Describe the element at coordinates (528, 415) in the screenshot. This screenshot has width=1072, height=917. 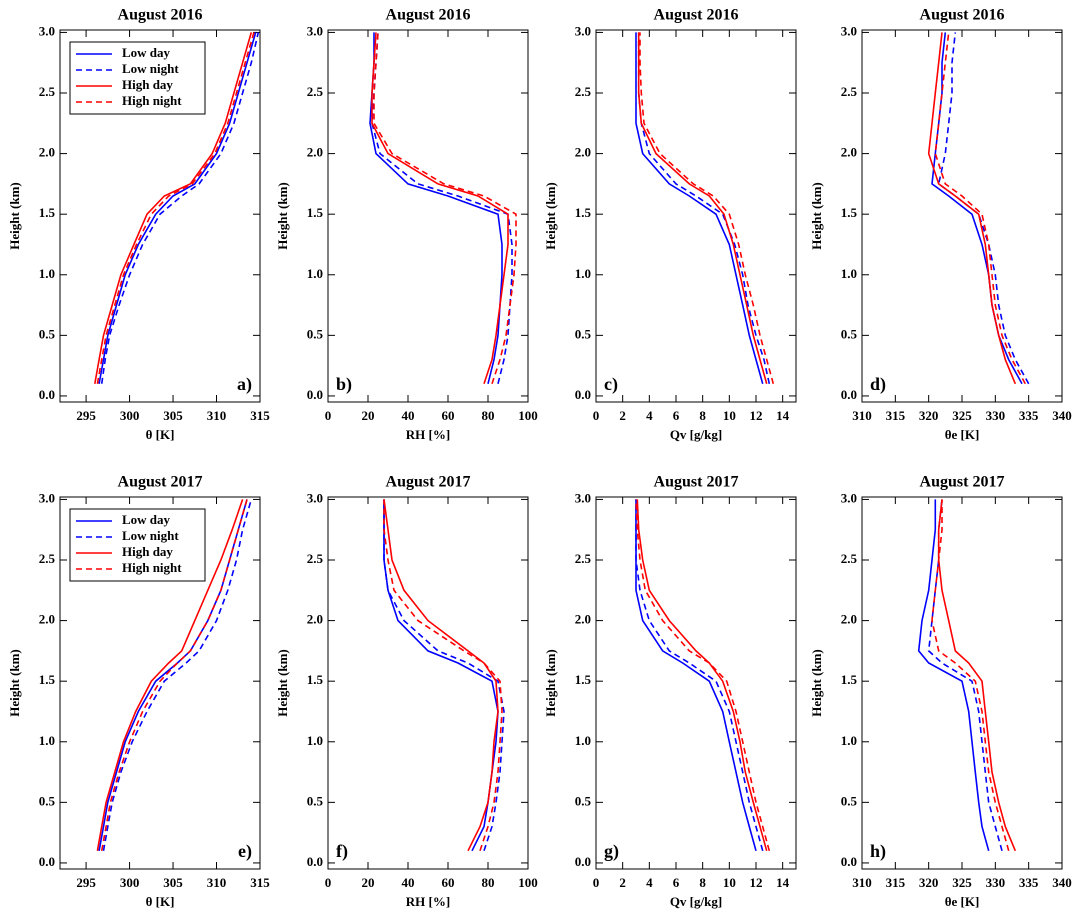
I see `x-tick-label: 100` at that location.